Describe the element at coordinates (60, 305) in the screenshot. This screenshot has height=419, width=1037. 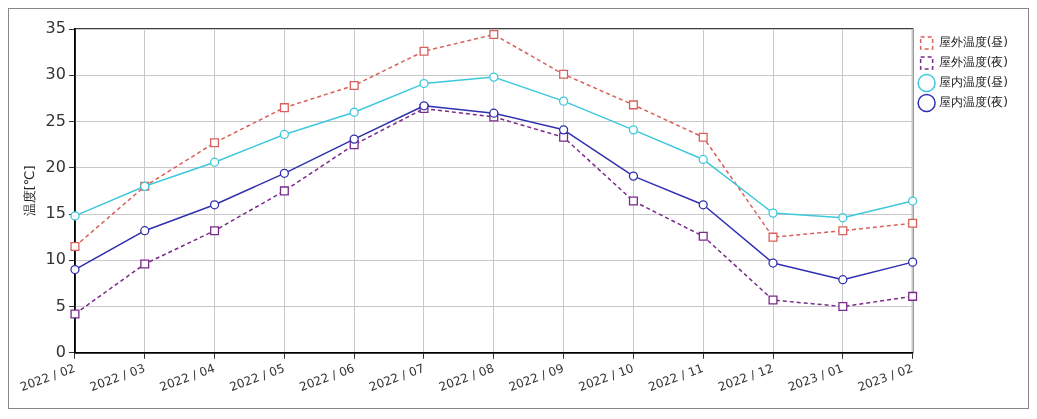
I see `y-tick-label: 5` at that location.